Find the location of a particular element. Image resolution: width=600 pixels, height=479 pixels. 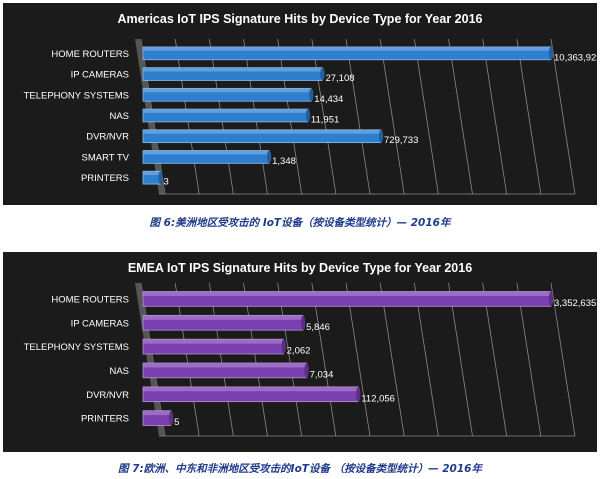

americas-value-label: 729,733 is located at coordinates (401, 140).